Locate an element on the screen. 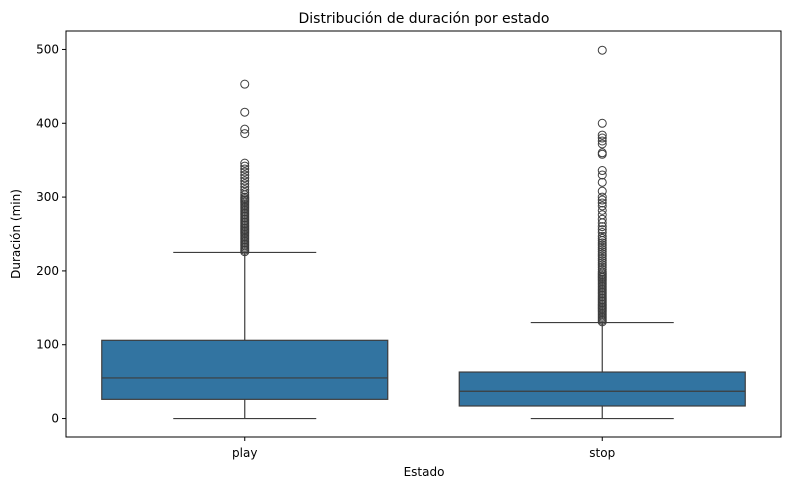 The image size is (790, 490). y-axis: 0 100 200 300 400 500 is located at coordinates (51, 234).